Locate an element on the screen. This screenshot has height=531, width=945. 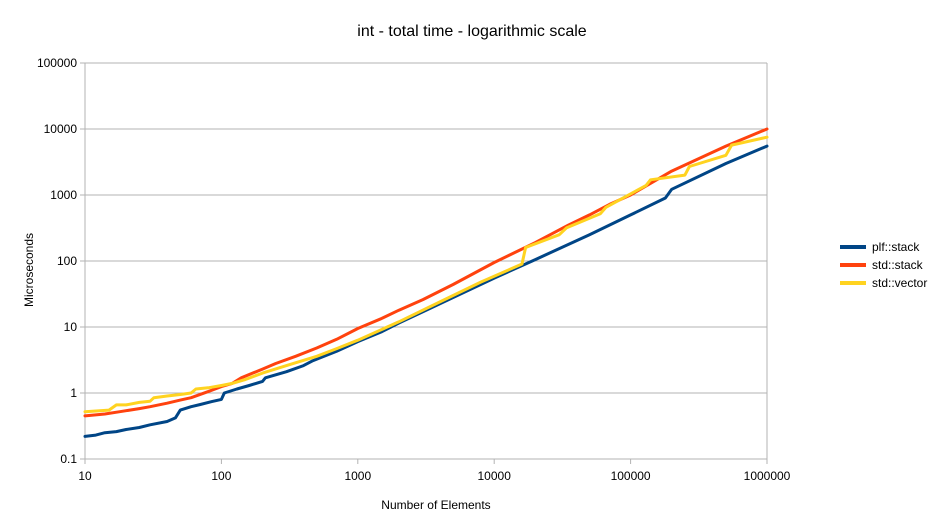
y-tick-label: 100000 is located at coordinates (57, 63).